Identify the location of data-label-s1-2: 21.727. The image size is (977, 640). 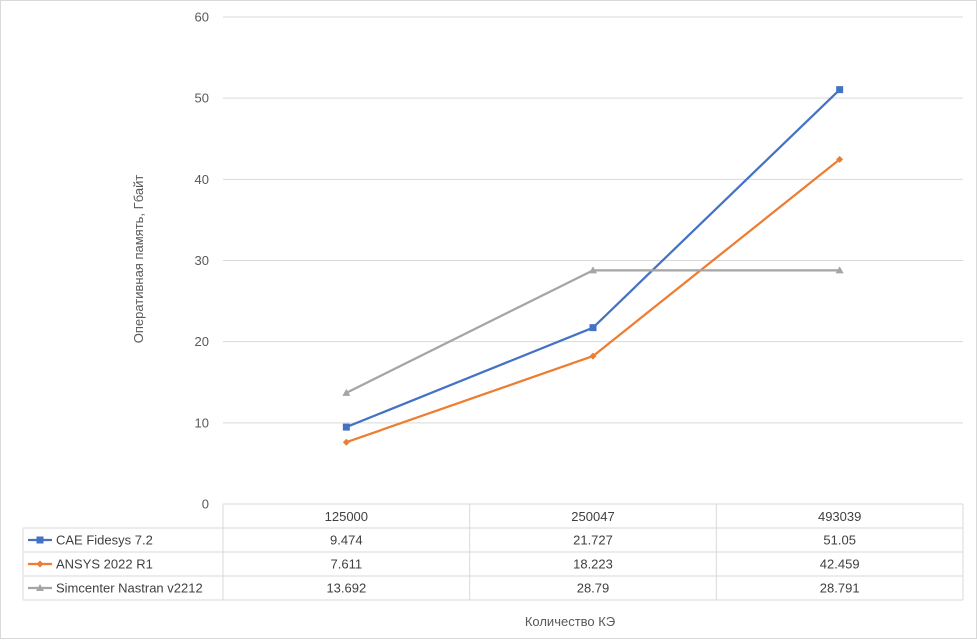
(593, 540).